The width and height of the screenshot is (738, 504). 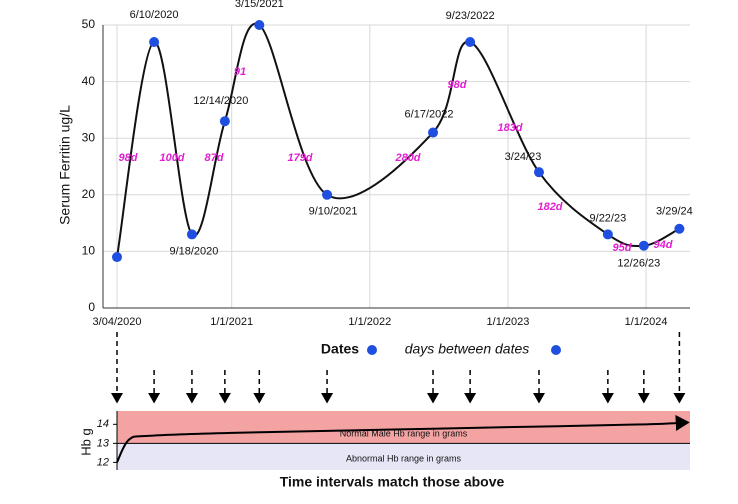 What do you see at coordinates (89, 194) in the screenshot?
I see `y-tick-label: 20` at bounding box center [89, 194].